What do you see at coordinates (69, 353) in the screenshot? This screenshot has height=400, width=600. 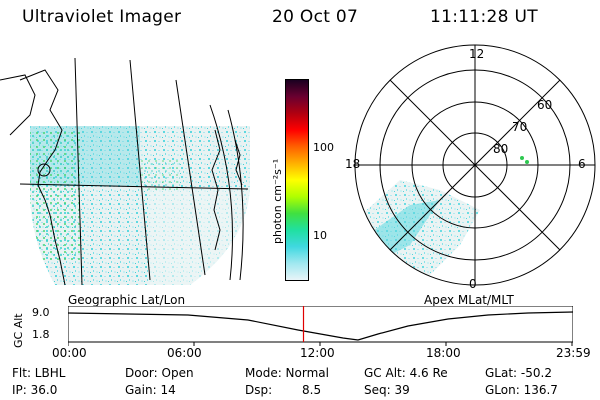 I see `altitude-xtick-0: 00:00` at bounding box center [69, 353].